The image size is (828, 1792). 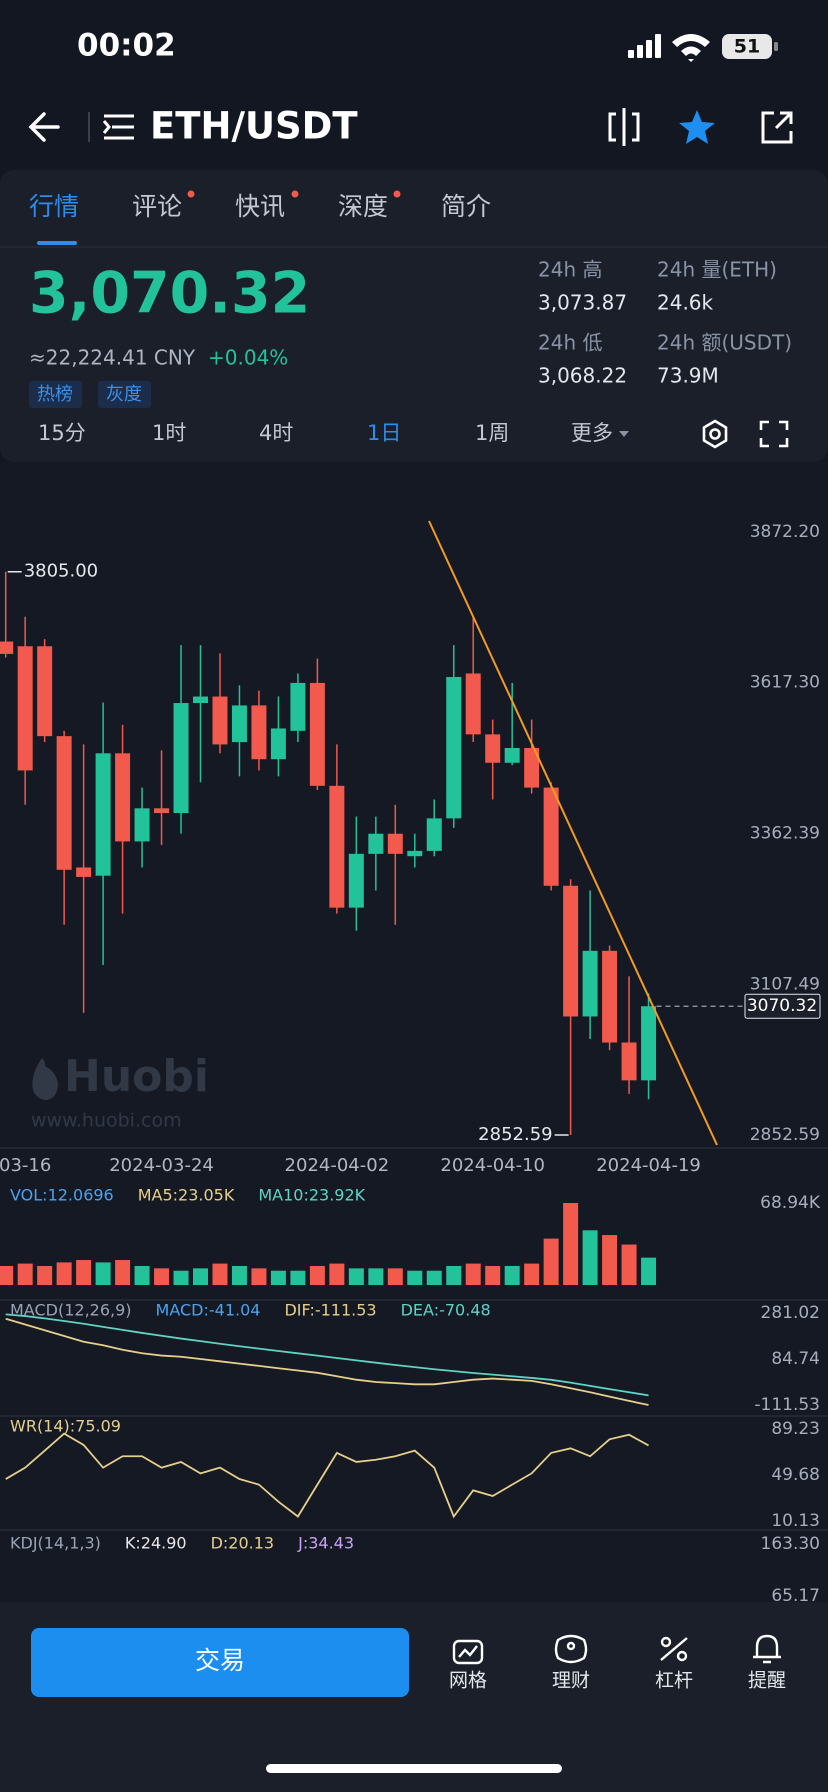 I want to click on indicator-line, so click(x=327, y=1475).